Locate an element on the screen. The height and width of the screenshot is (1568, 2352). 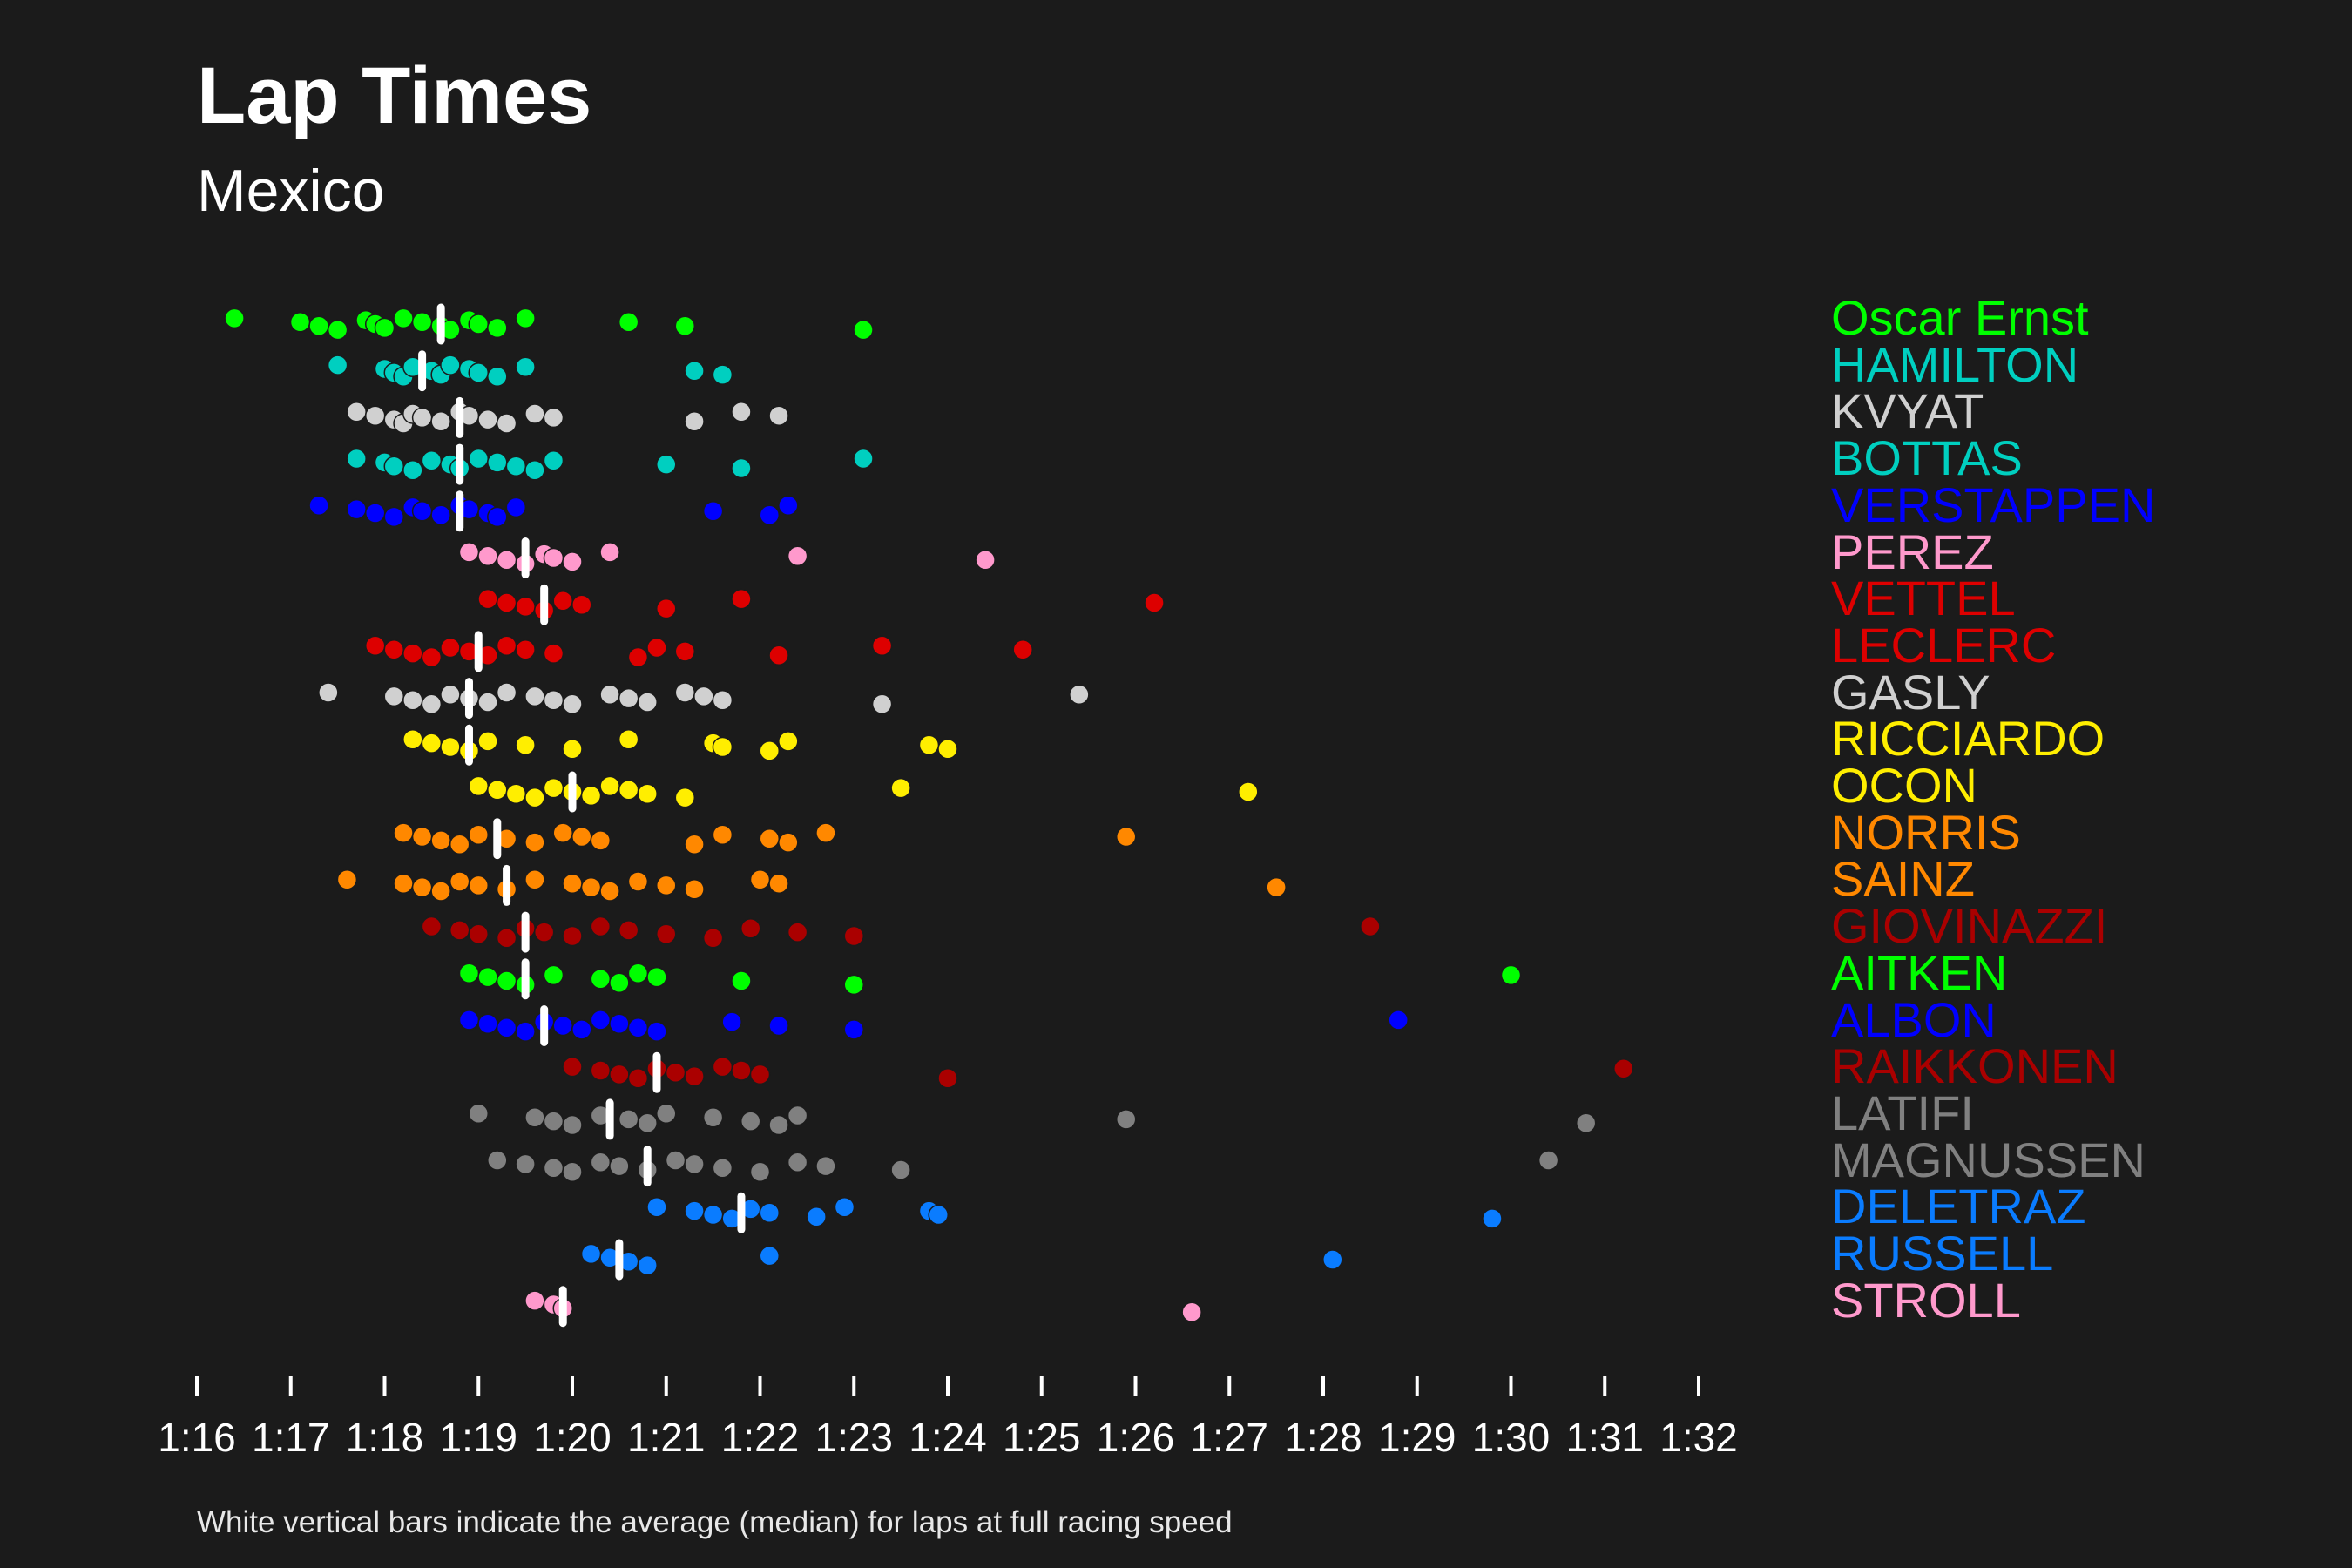
chart-subtitle: Mexico is located at coordinates (291, 191).